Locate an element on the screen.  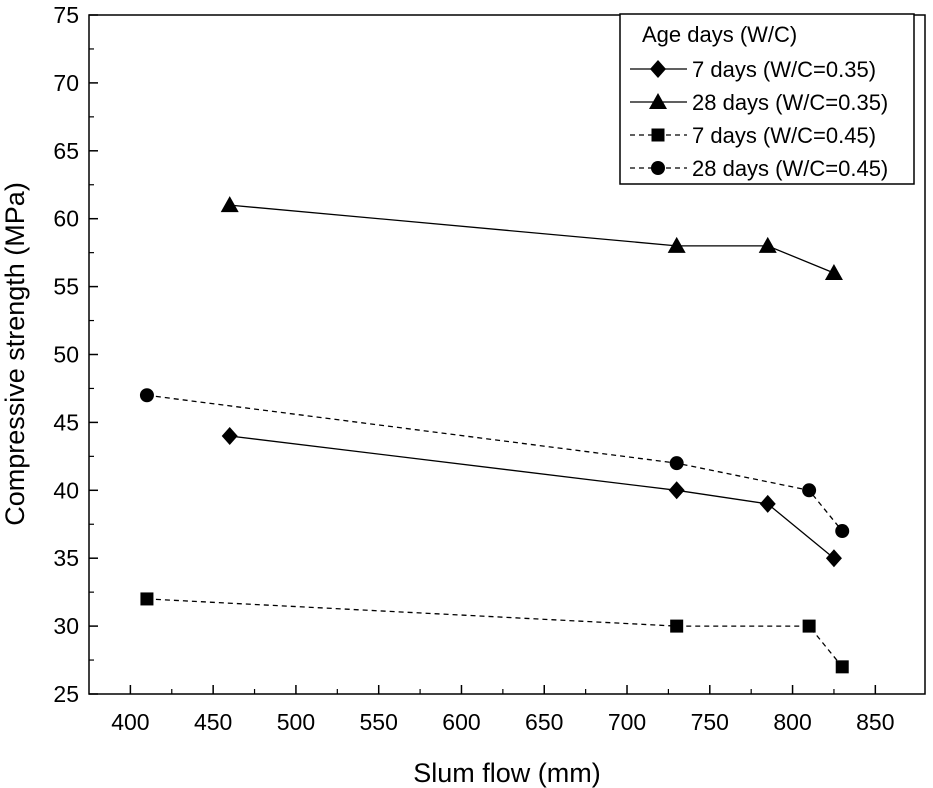
x-tick-label: 700 is located at coordinates (627, 722).